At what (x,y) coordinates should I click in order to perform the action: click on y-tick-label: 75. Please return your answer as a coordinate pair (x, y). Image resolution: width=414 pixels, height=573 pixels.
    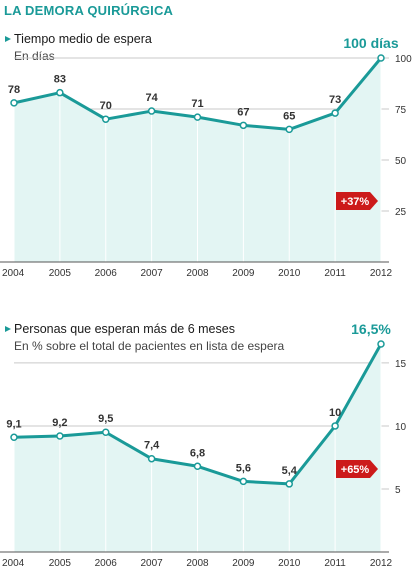
    Looking at the image, I should click on (401, 110).